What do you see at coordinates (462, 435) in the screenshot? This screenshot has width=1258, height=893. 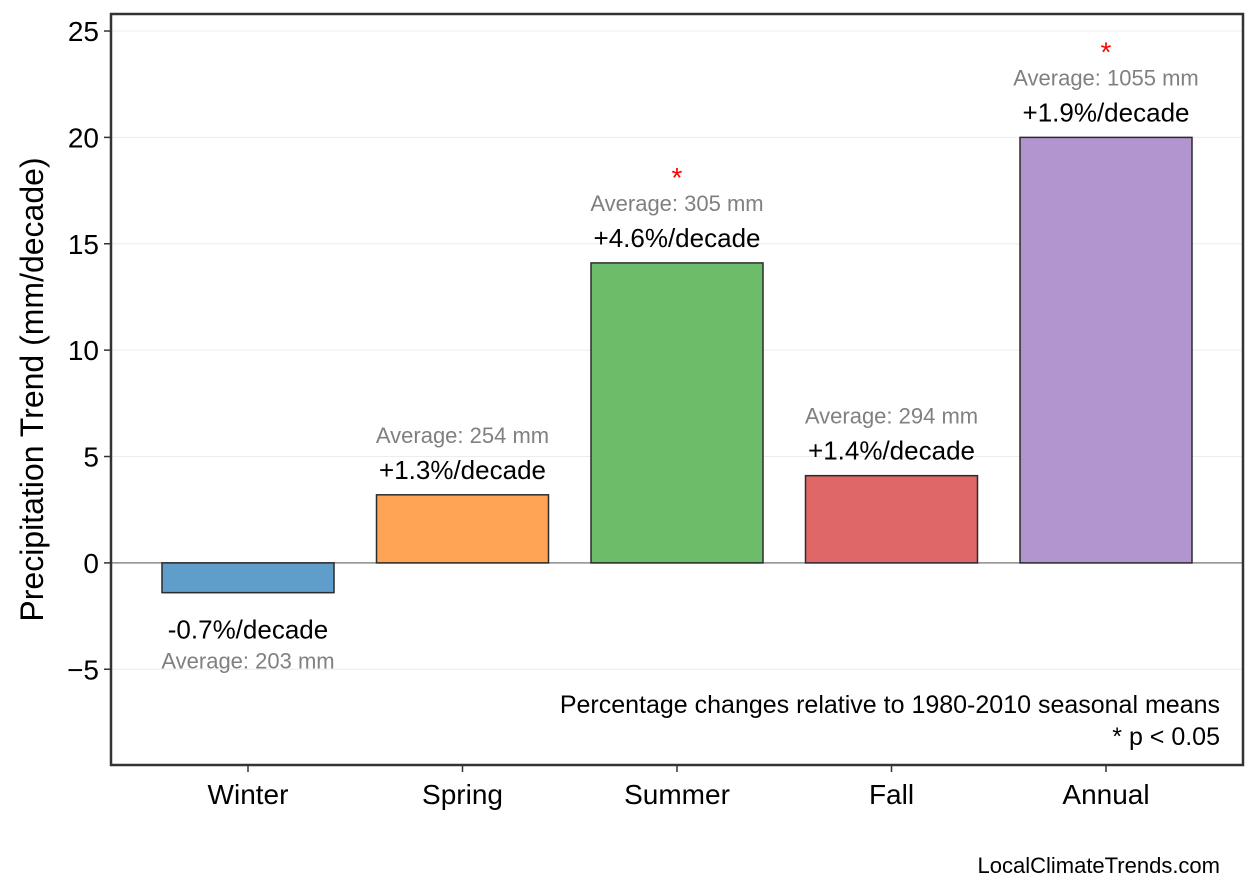 I see `average-label-spring: Average: 254 mm` at bounding box center [462, 435].